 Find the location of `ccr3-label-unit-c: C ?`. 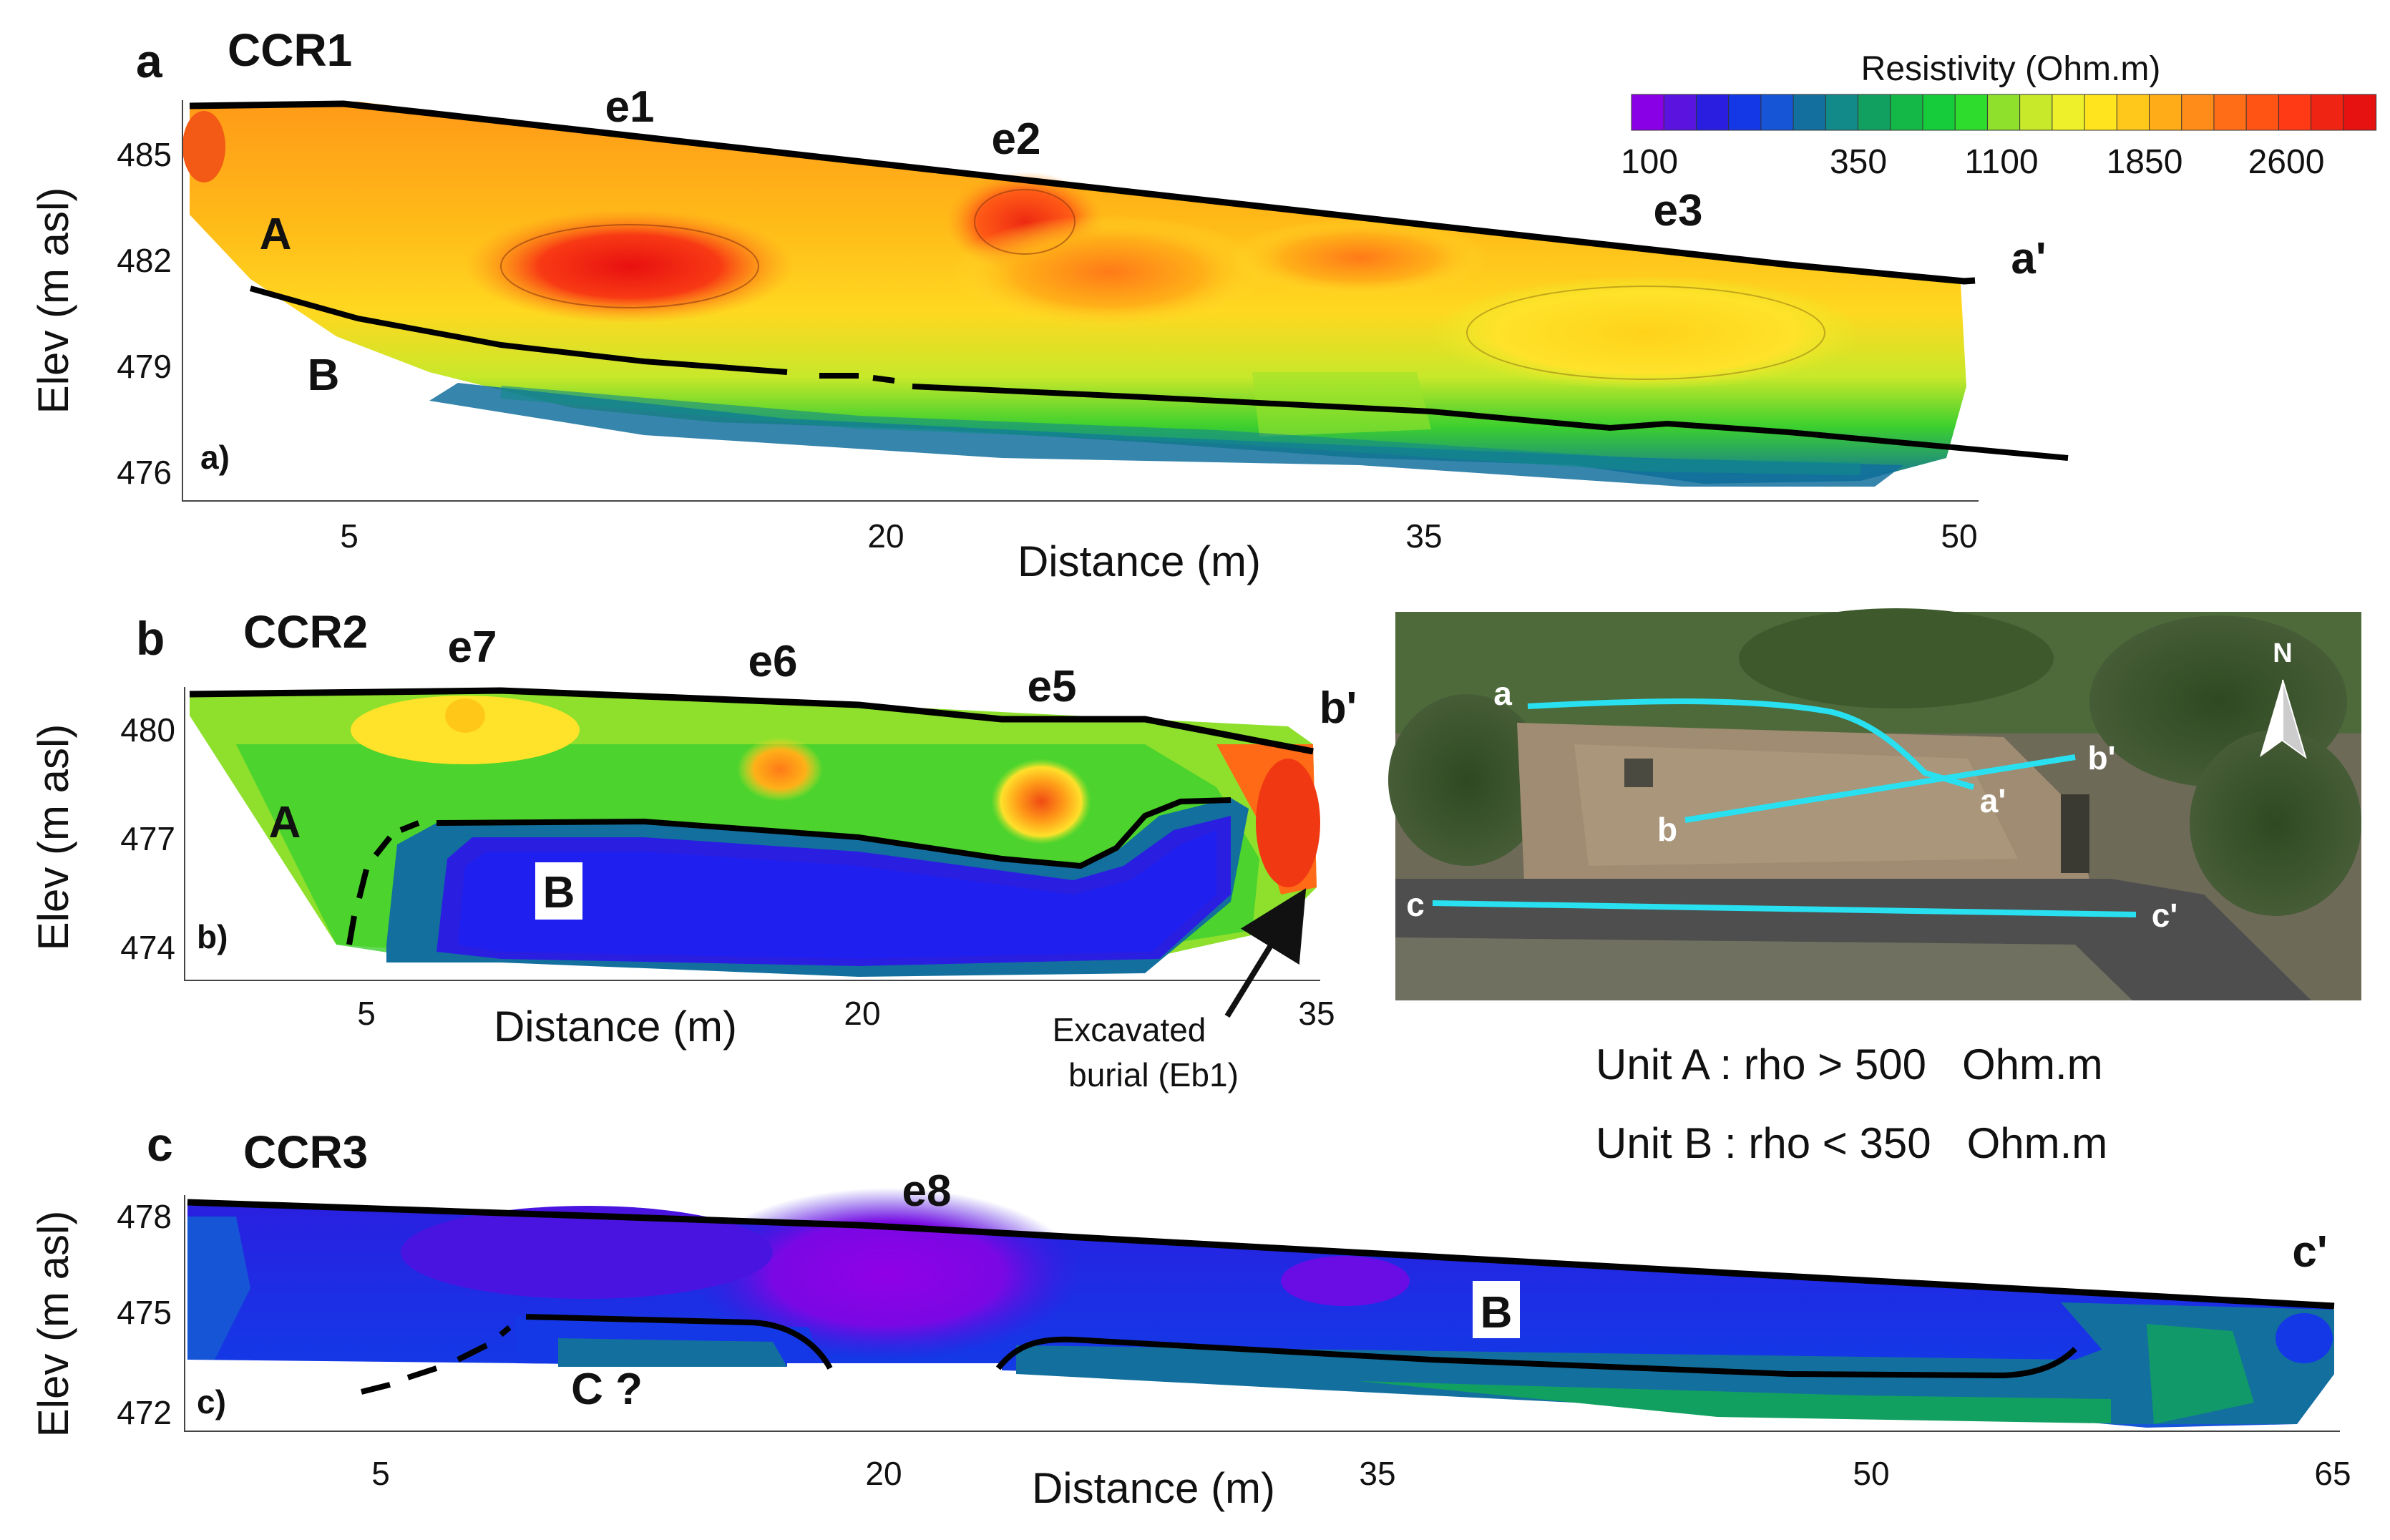

ccr3-label-unit-c: C ? is located at coordinates (607, 1389).